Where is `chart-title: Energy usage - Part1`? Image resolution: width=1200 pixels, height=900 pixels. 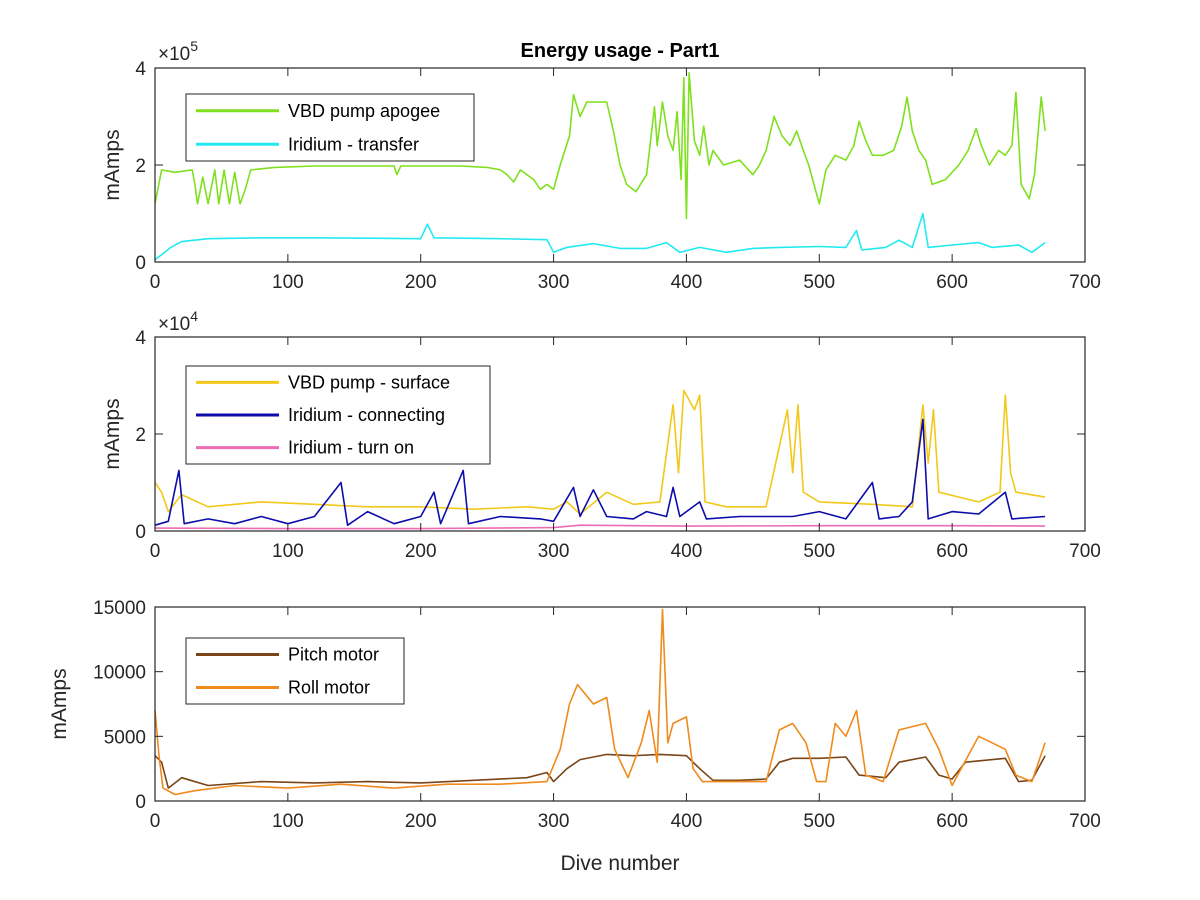
chart-title: Energy usage - Part1 is located at coordinates (620, 51).